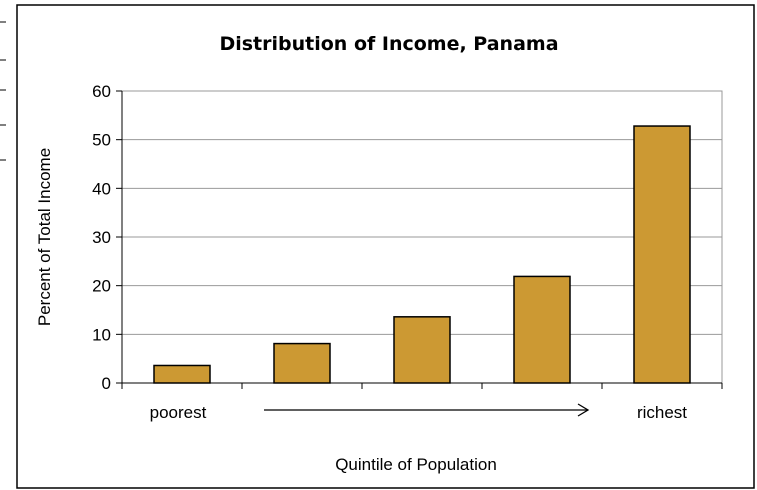 This screenshot has width=757, height=490. Describe the element at coordinates (101, 140) in the screenshot. I see `y-tick-label-5: 50` at that location.